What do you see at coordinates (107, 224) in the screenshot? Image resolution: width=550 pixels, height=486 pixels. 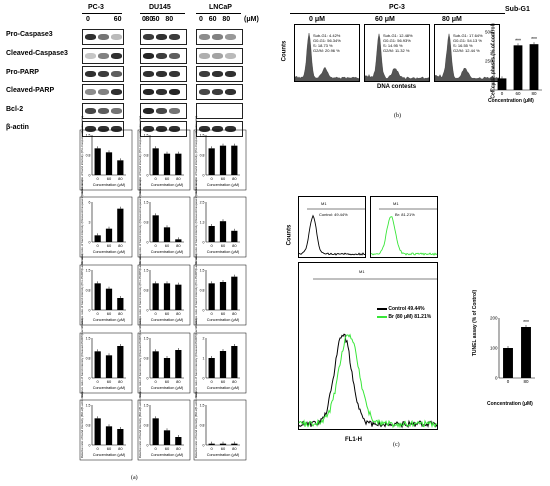 I see `bar-chart-a-r2-pc3: 0 60 80036` at bounding box center [107, 224].